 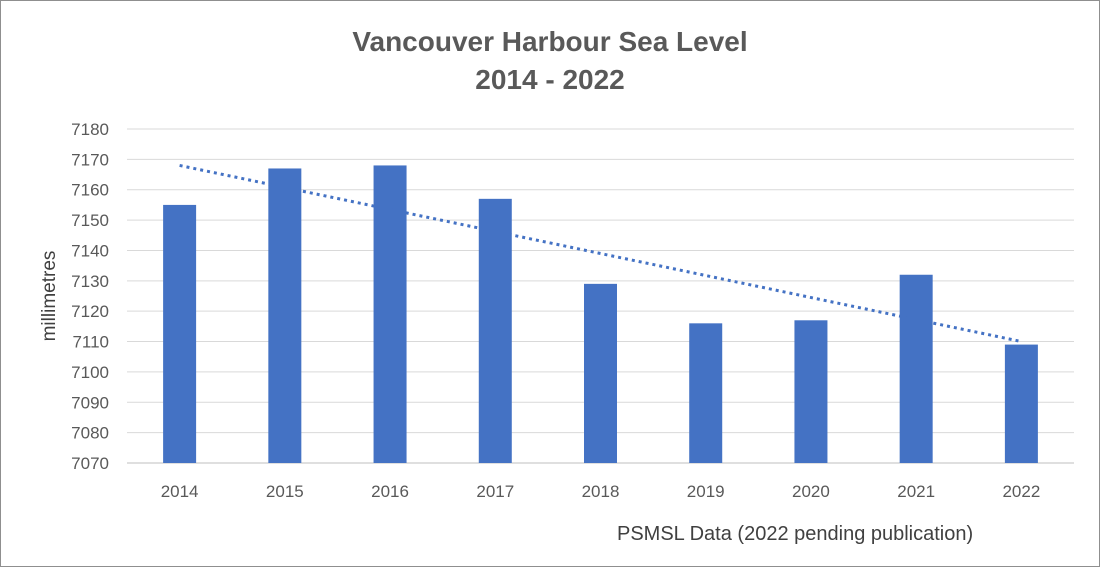 I want to click on x-tick-label: 2016, so click(x=390, y=491).